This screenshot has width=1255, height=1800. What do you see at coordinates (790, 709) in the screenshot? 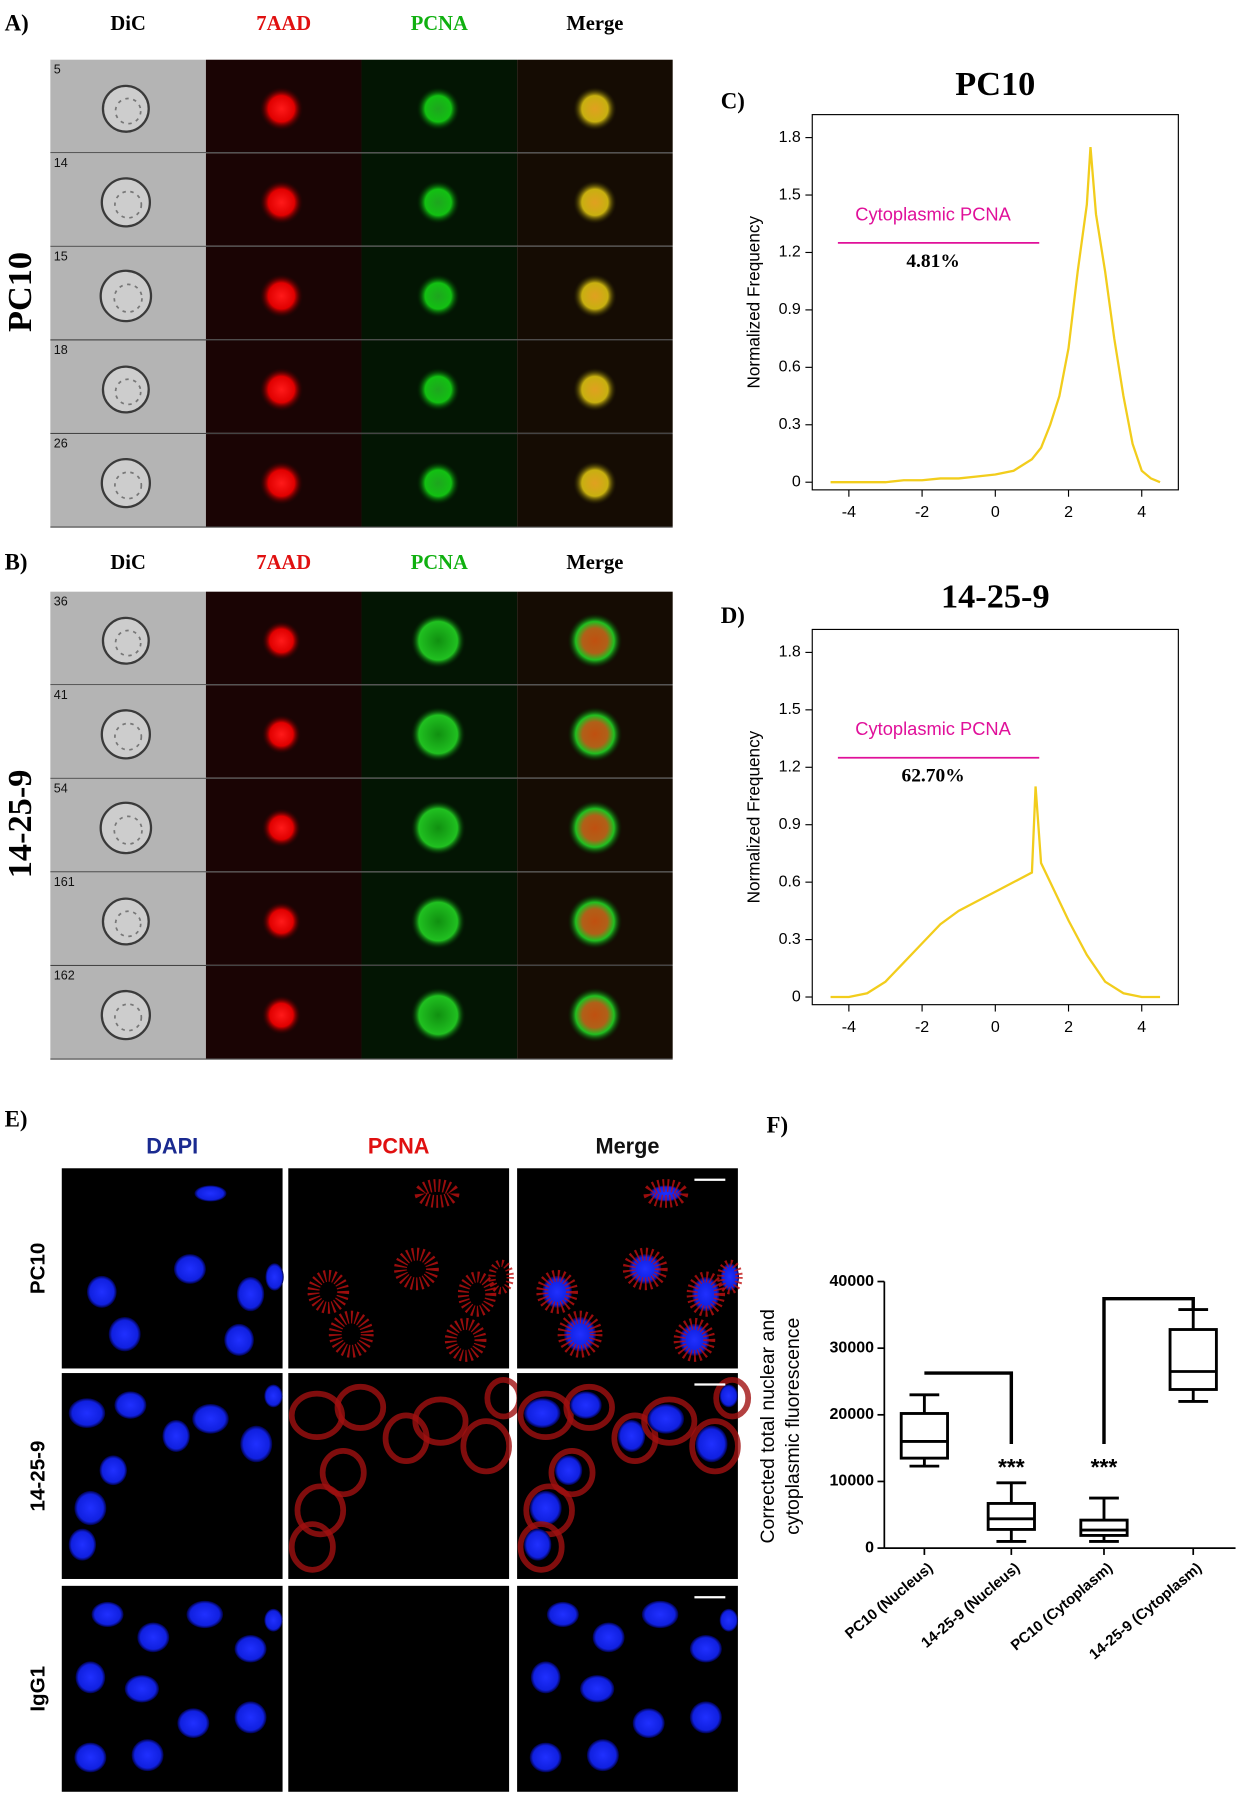
I see `y-tick-label: 1.5` at bounding box center [790, 709].